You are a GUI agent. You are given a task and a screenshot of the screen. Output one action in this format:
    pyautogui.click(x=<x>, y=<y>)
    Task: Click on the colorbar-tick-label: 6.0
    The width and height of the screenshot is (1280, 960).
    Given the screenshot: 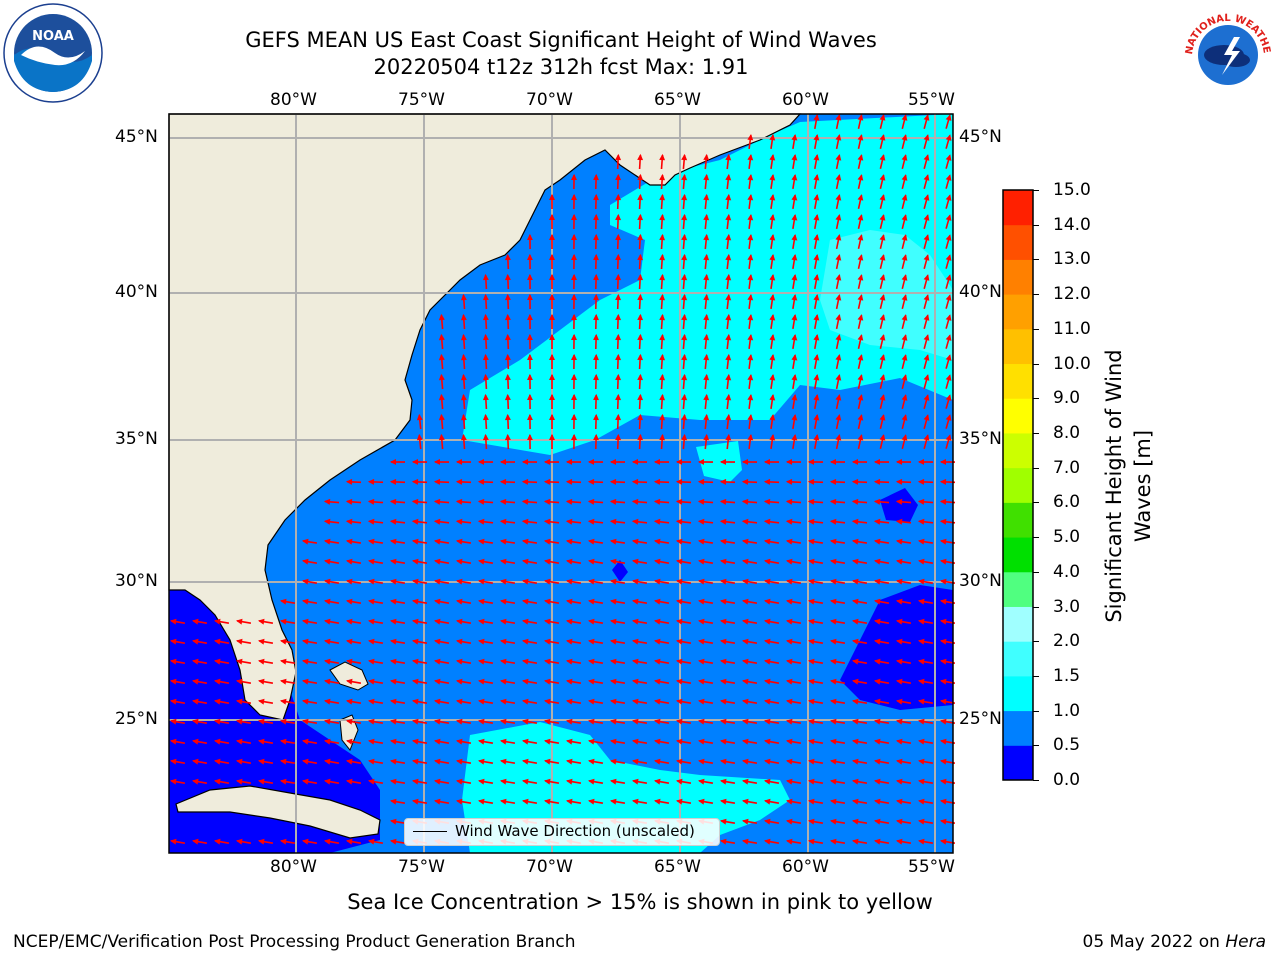 What is the action you would take?
    pyautogui.click(x=1067, y=502)
    